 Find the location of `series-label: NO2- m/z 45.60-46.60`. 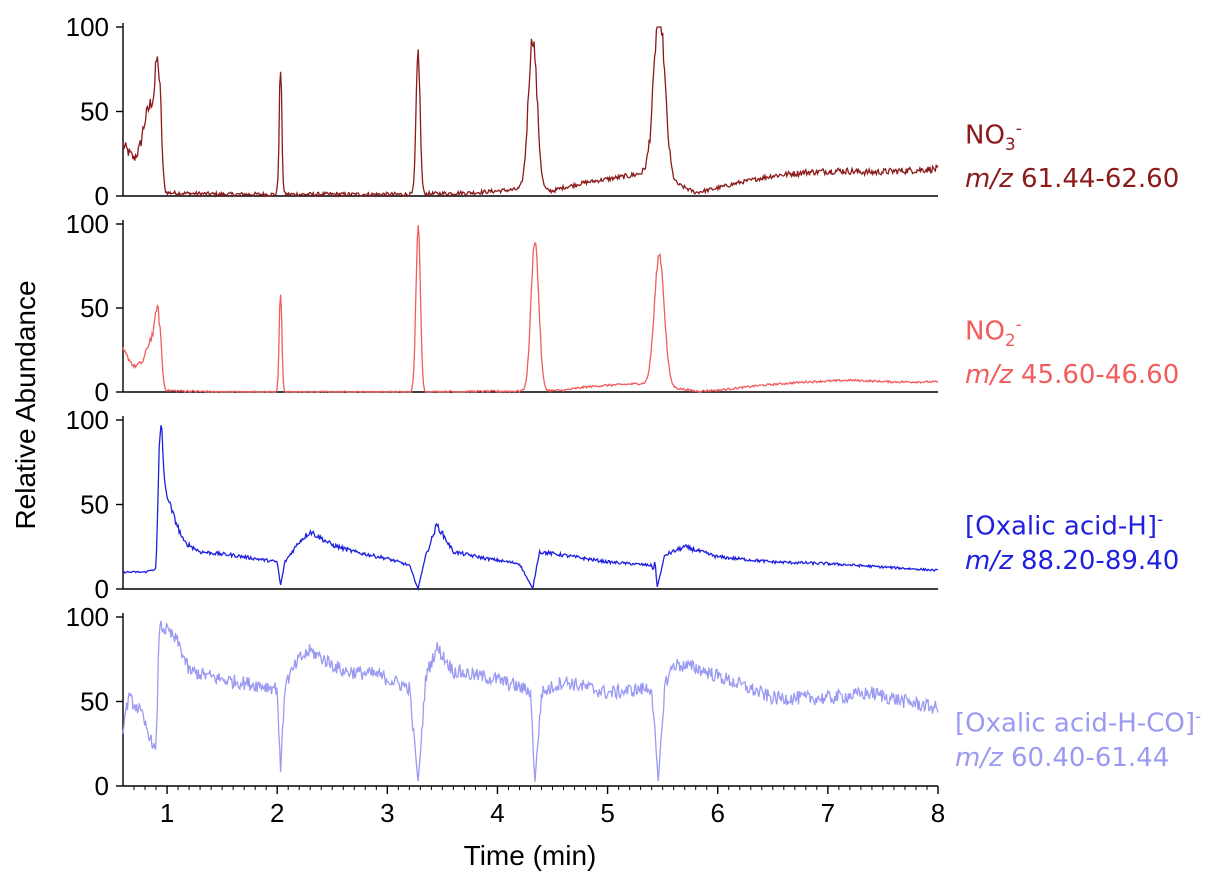

series-label: NO2- m/z 45.60-46.60 is located at coordinates (1072, 350).